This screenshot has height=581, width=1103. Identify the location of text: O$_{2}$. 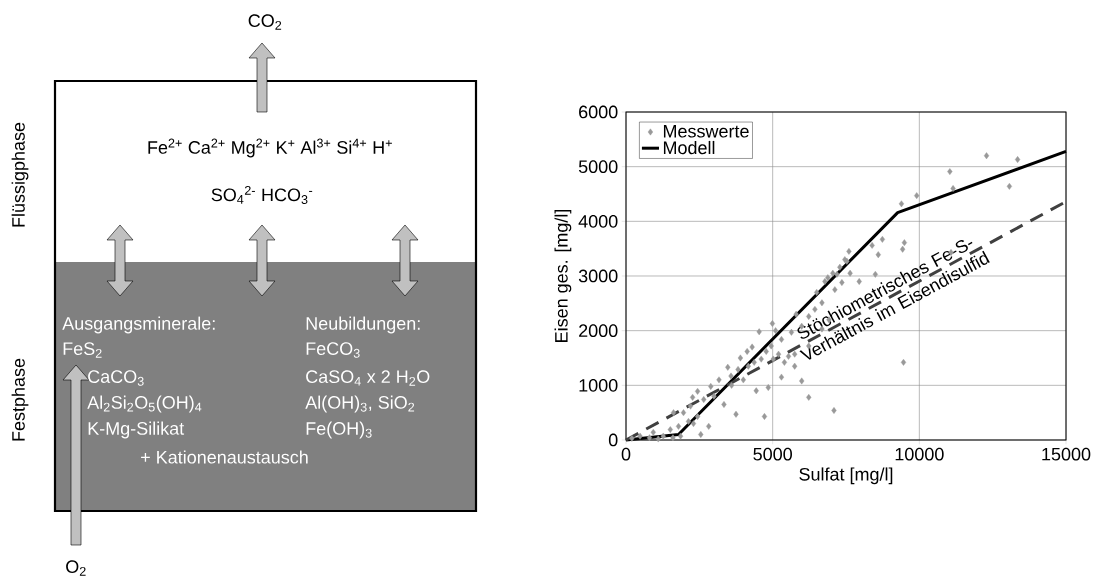
(76, 568).